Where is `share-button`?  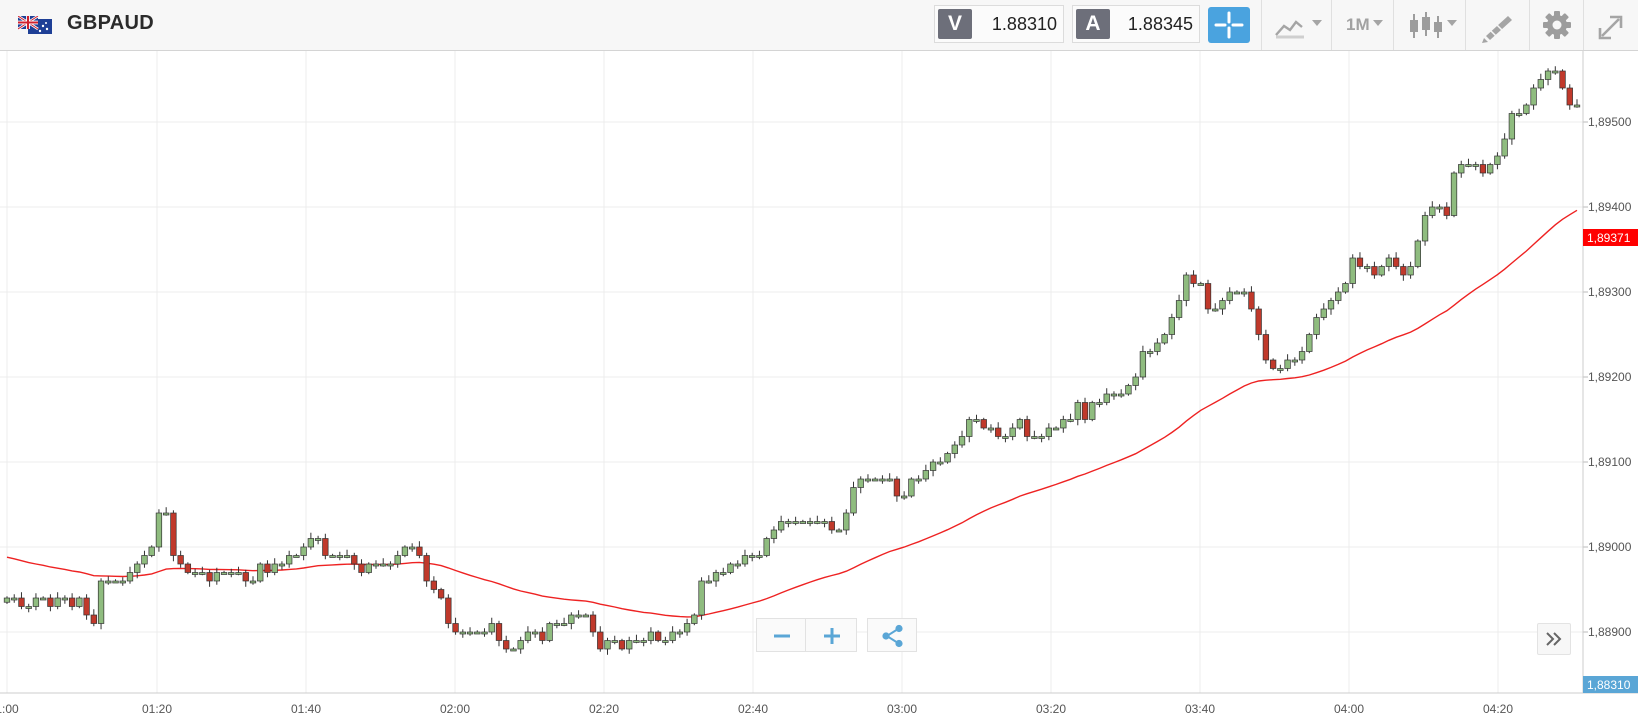 share-button is located at coordinates (892, 635).